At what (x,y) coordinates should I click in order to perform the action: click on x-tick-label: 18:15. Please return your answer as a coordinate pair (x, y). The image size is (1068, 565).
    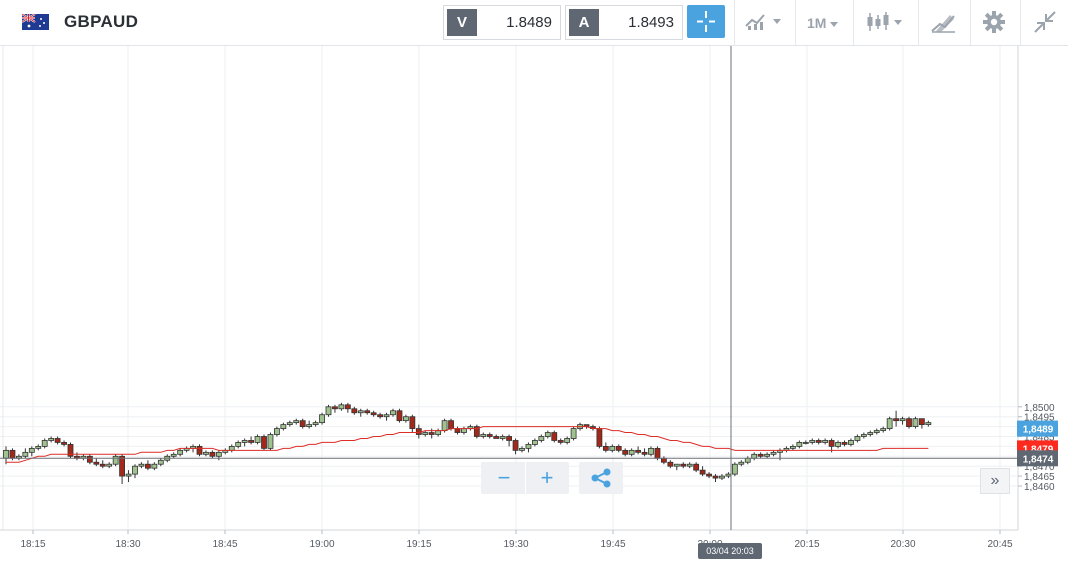
    Looking at the image, I should click on (32, 544).